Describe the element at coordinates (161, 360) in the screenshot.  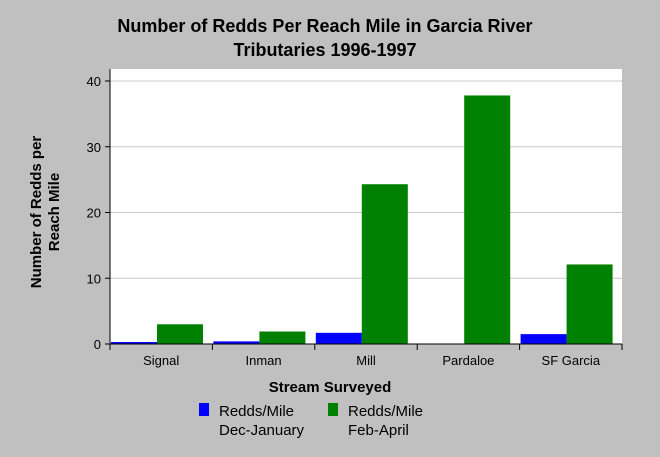
I see `x-tick-label: Signal` at that location.